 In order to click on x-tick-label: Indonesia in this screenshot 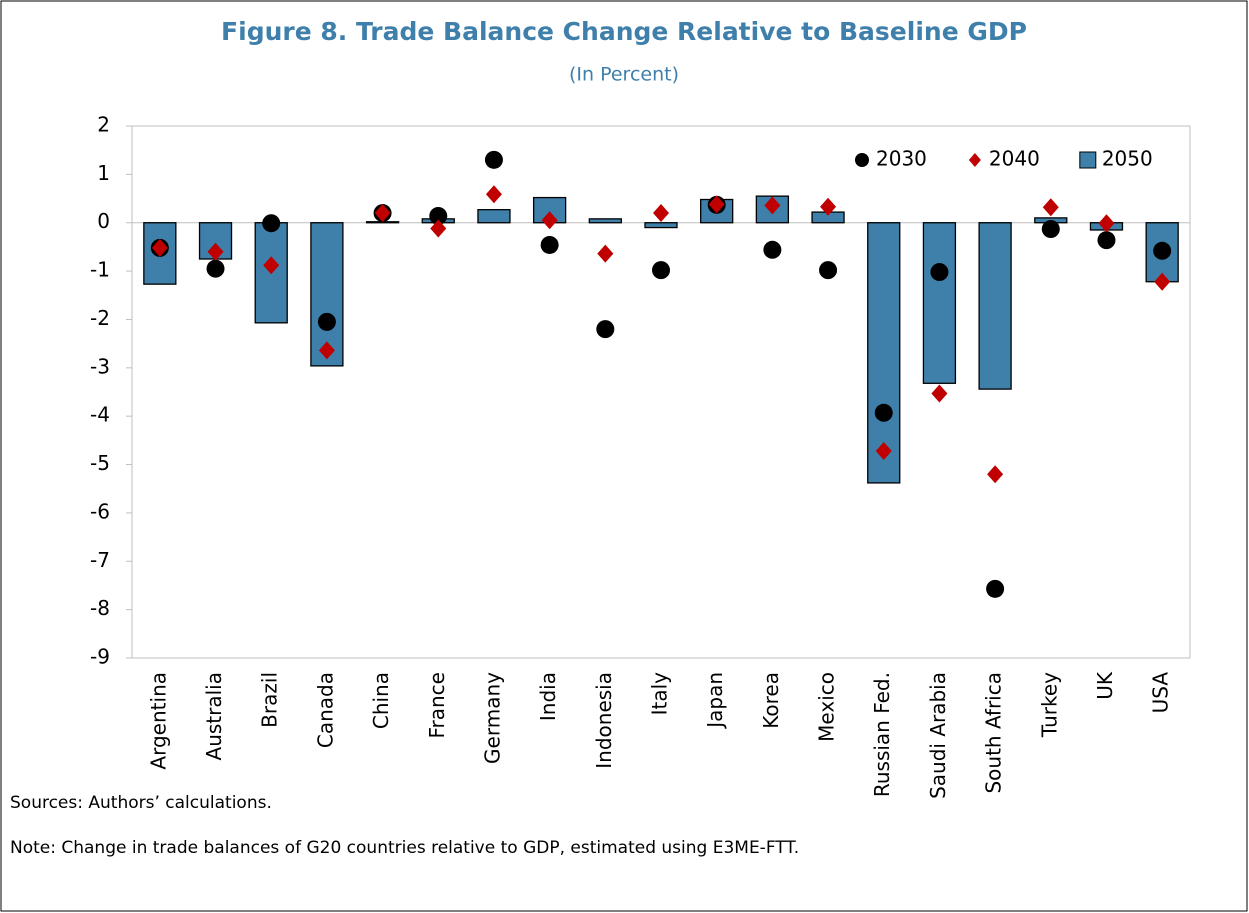, I will do `click(604, 720)`.